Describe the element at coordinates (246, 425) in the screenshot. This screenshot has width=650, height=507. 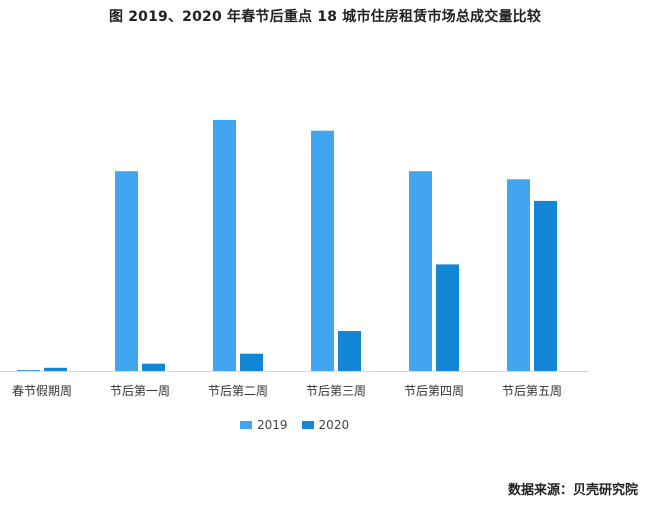
I see `legend-swatch-2019` at that location.